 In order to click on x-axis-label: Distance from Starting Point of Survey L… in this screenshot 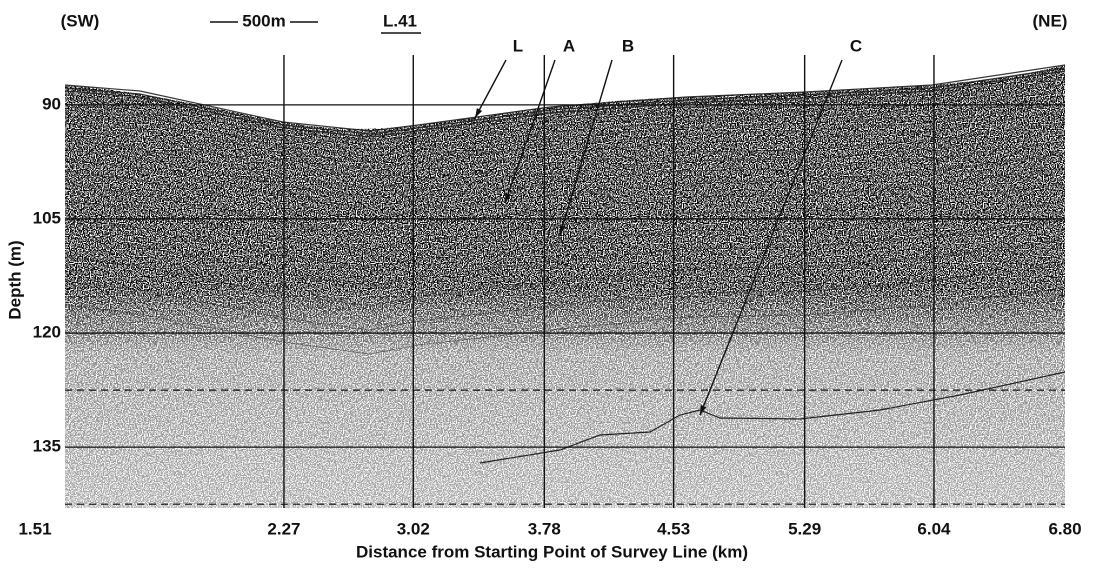, I will do `click(552, 551)`.